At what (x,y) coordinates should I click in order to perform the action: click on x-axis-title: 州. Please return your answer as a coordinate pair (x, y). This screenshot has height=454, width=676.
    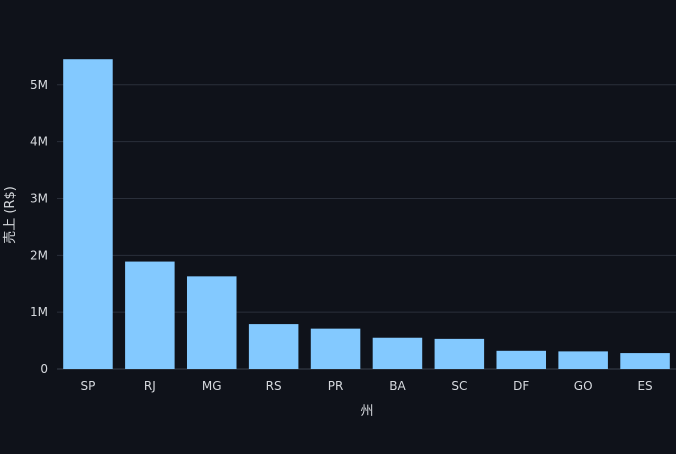
    Looking at the image, I should click on (366, 411).